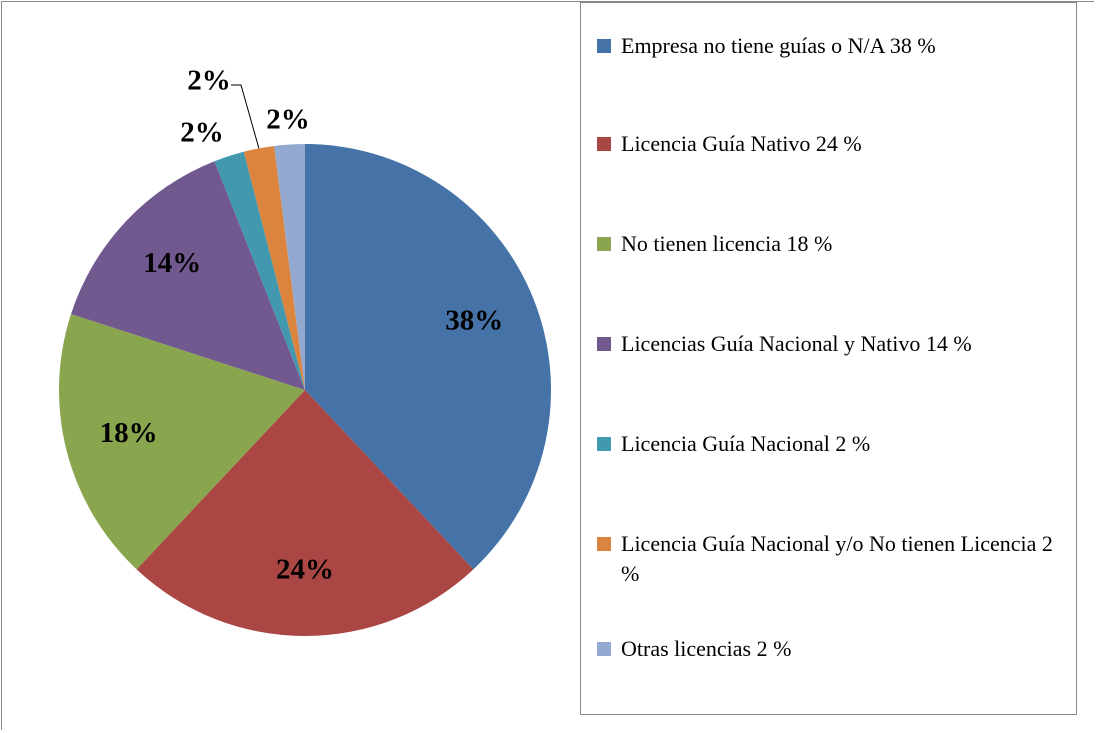 This screenshot has width=1097, height=733. What do you see at coordinates (129, 433) in the screenshot?
I see `data-label: 18%` at bounding box center [129, 433].